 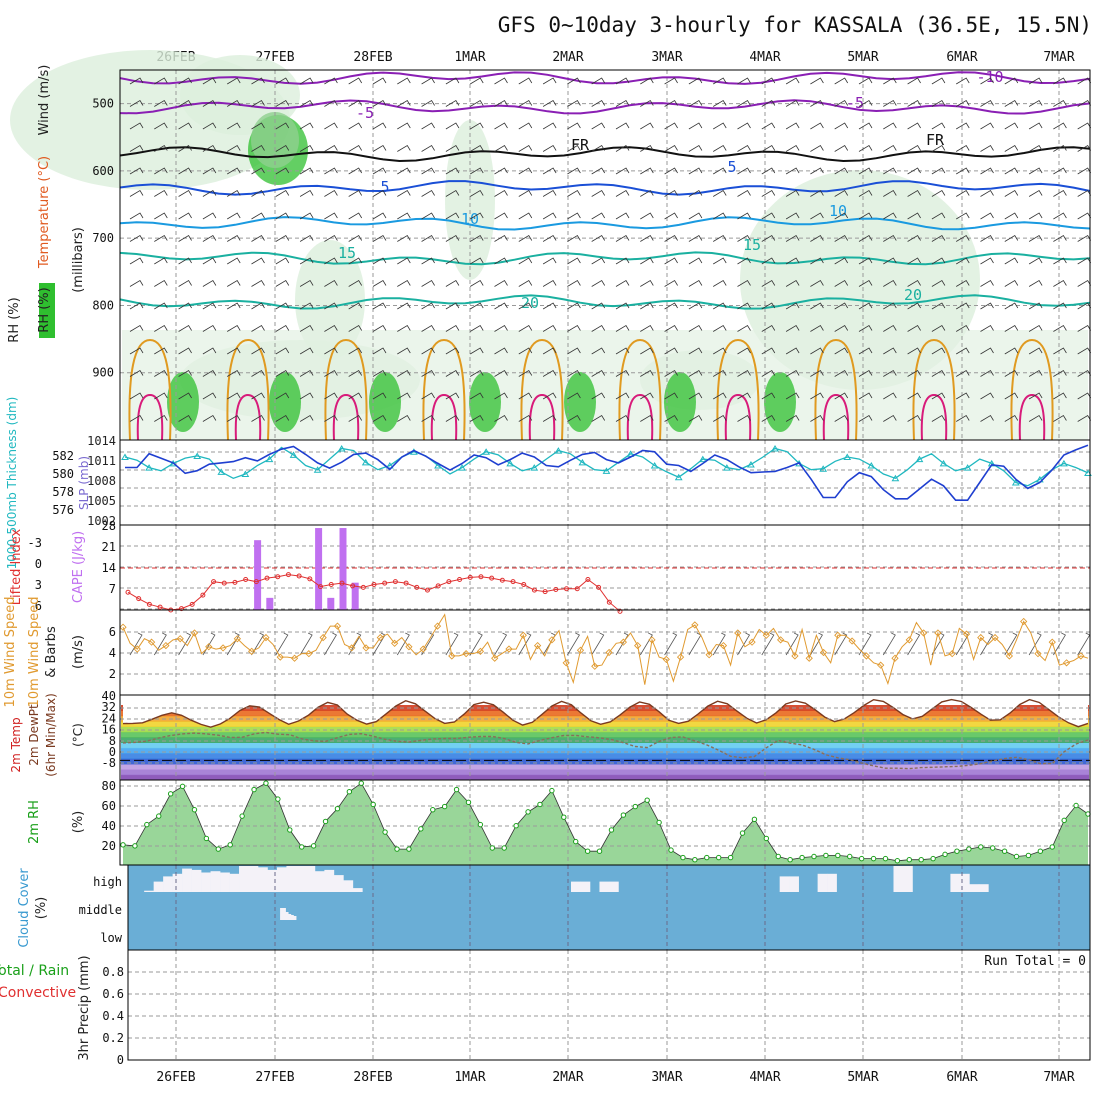 What do you see at coordinates (78, 260) in the screenshot?
I see `panel-side-label: (millibars)` at bounding box center [78, 260].